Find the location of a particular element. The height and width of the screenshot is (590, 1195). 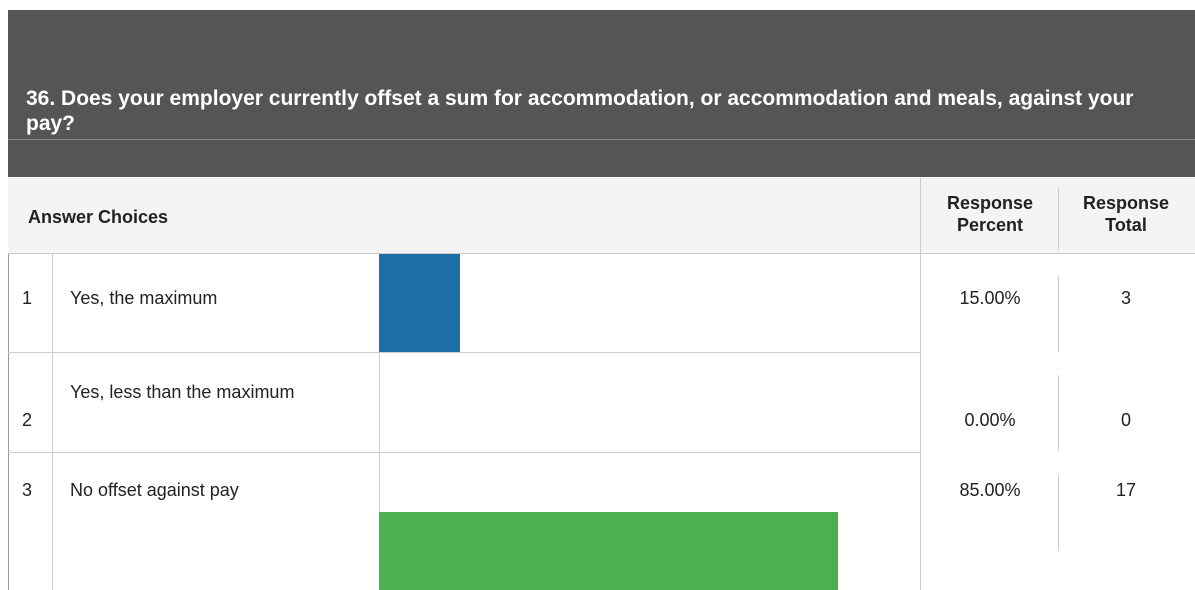

choice-label: Yes, less than the maximum is located at coordinates (182, 392).